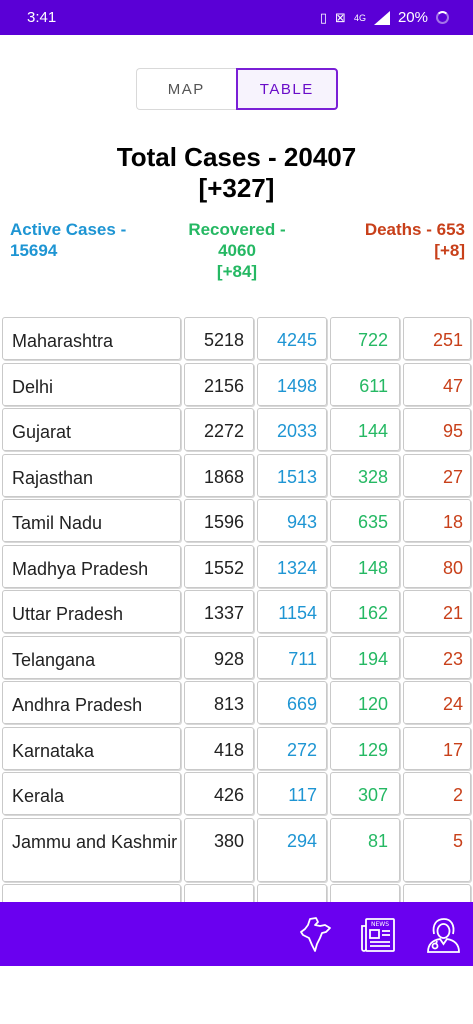 Image resolution: width=473 pixels, height=1024 pixels. Describe the element at coordinates (412, 17) in the screenshot. I see `battery-percent: 20%` at that location.